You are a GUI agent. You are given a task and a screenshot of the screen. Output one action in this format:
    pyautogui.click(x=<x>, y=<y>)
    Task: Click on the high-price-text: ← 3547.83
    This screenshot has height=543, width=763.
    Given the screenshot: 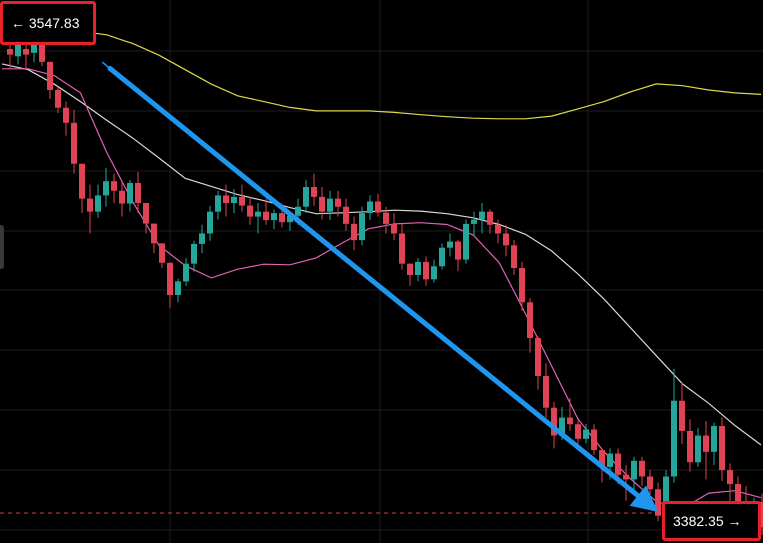 What is the action you would take?
    pyautogui.click(x=45, y=23)
    